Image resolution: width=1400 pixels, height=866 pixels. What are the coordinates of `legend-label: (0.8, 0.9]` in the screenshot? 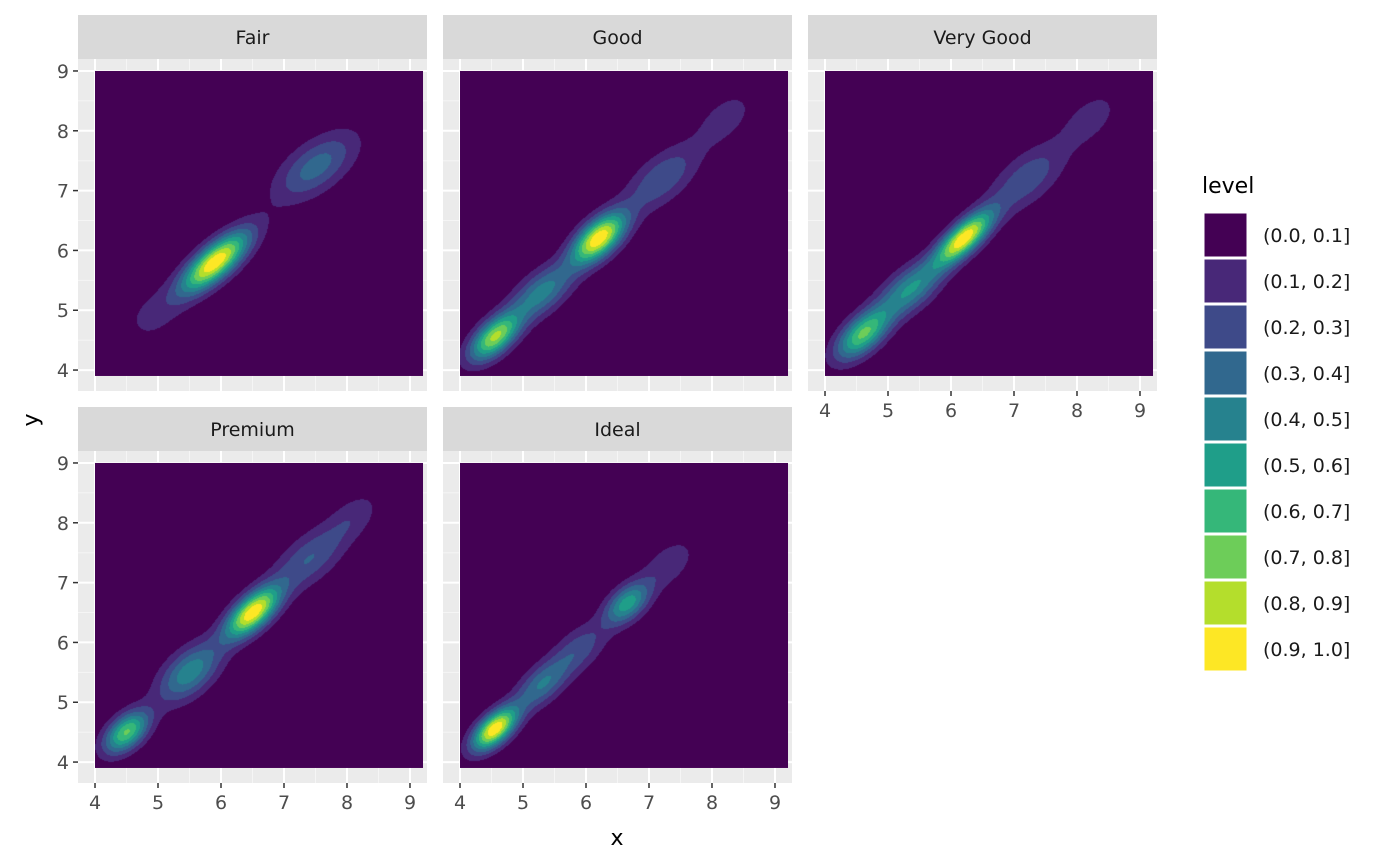 It's located at (1306, 604).